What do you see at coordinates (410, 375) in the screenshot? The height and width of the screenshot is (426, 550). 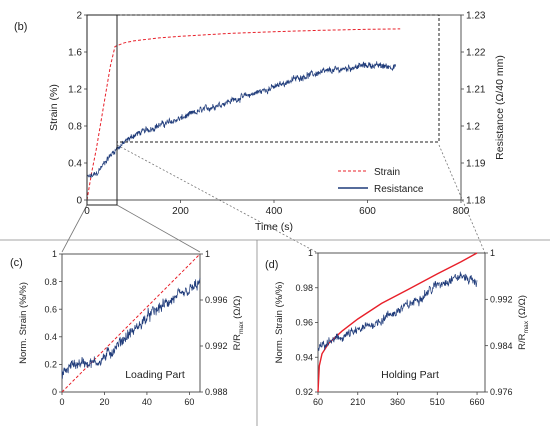 I see `panel-annotation: Holding Part` at bounding box center [410, 375].